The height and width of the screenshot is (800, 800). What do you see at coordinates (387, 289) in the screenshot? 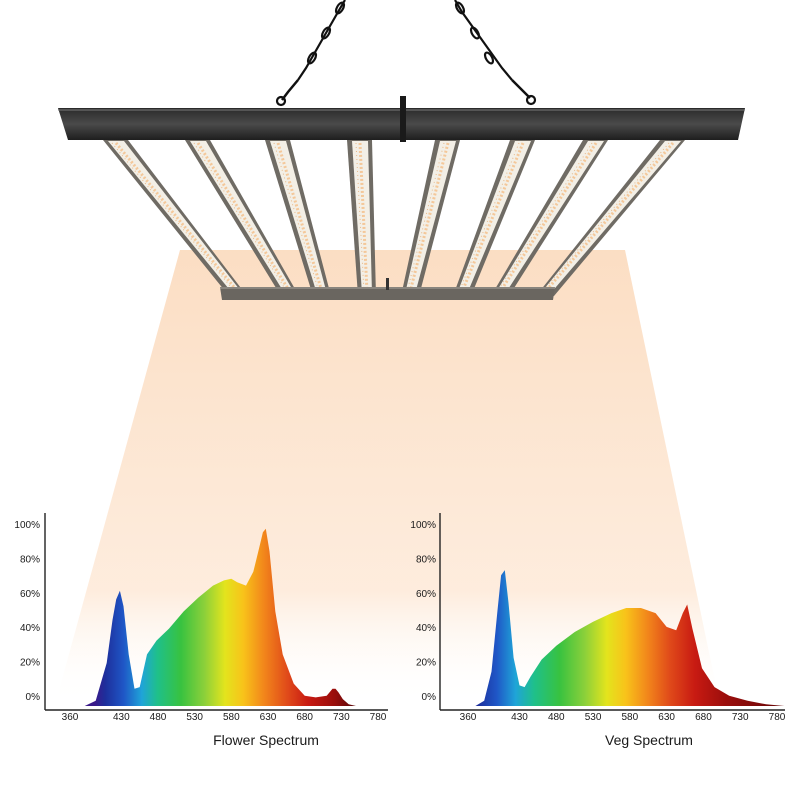
I see `fixture-bottom-bar` at bounding box center [387, 289].